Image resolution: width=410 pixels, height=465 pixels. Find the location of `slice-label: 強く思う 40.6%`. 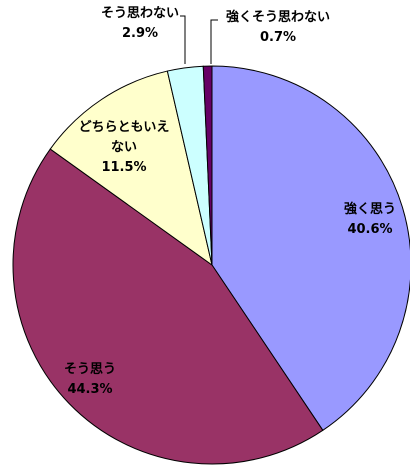

slice-label: 強く思う 40.6% is located at coordinates (367, 220).